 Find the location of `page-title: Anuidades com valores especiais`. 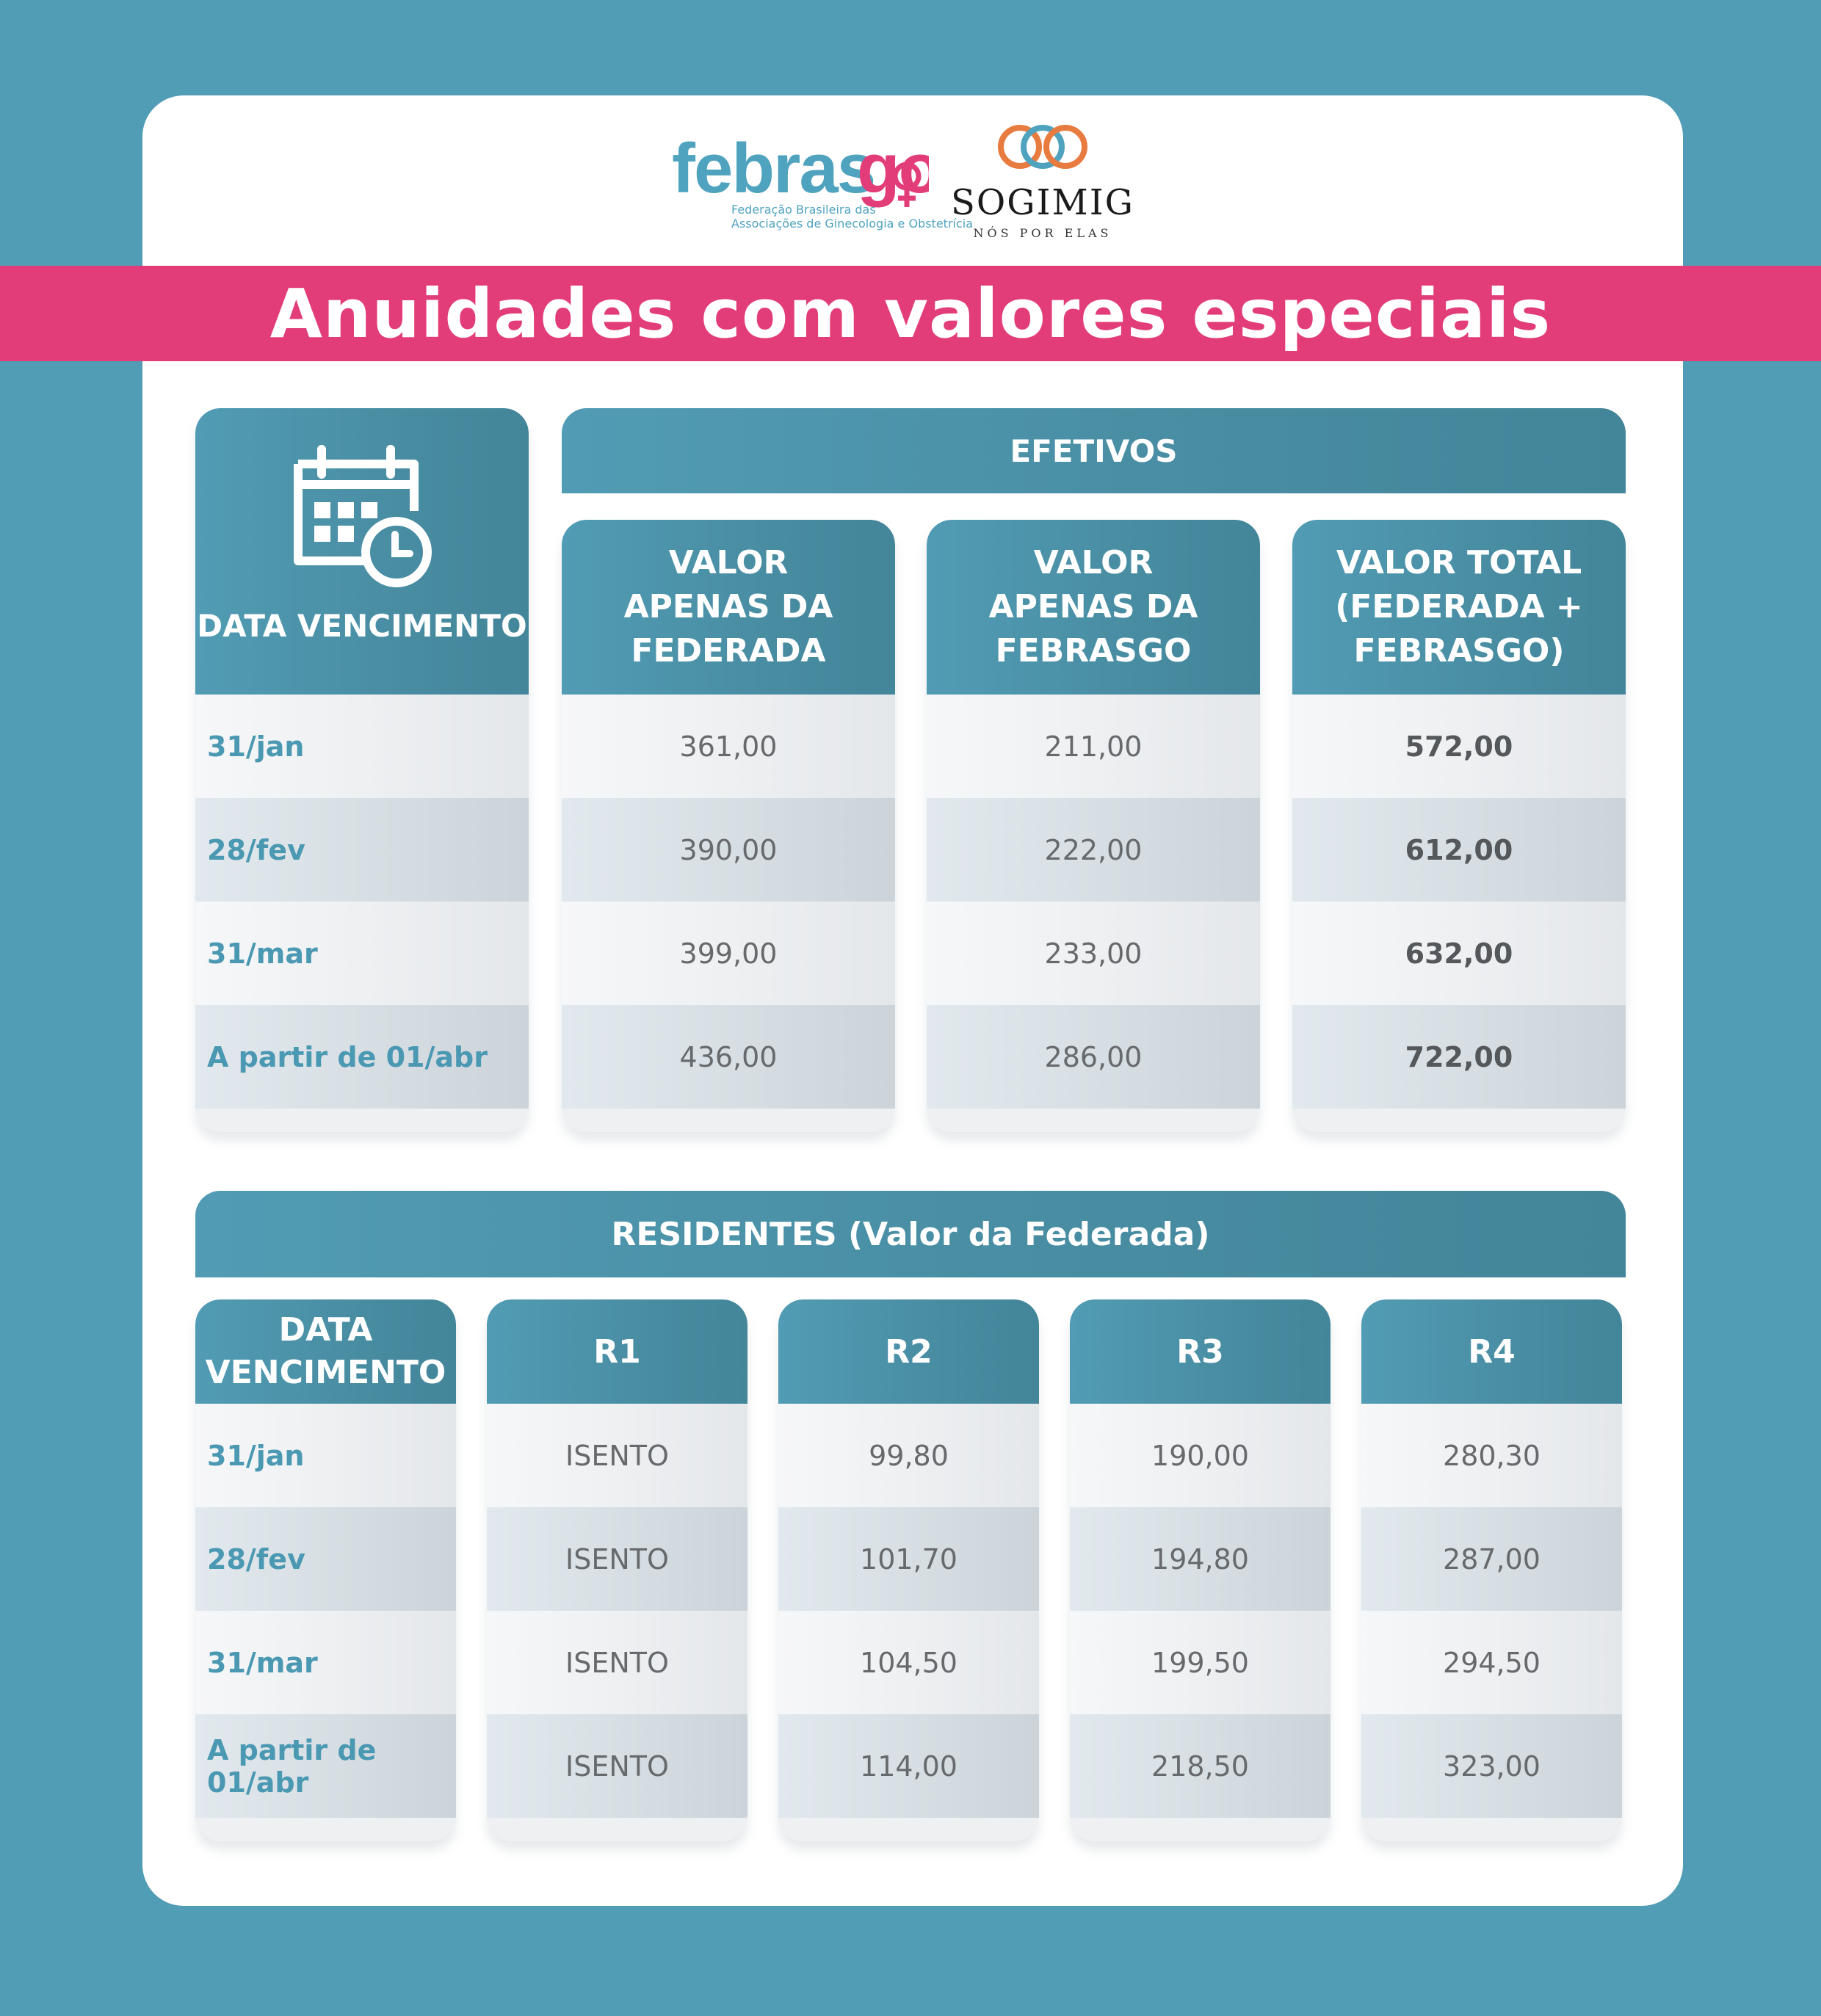

page-title: Anuidades com valores especiais is located at coordinates (910, 313).